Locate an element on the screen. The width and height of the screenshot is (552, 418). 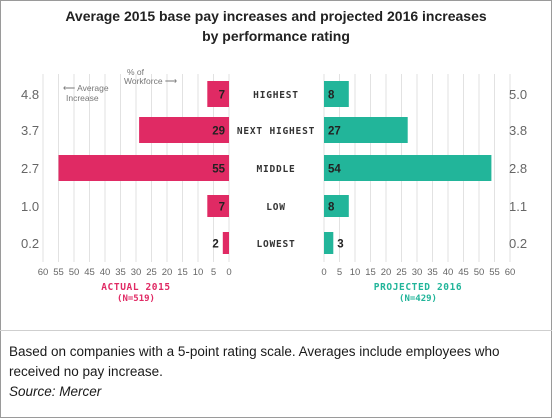
x-tick-left: 10 is located at coordinates (198, 272).